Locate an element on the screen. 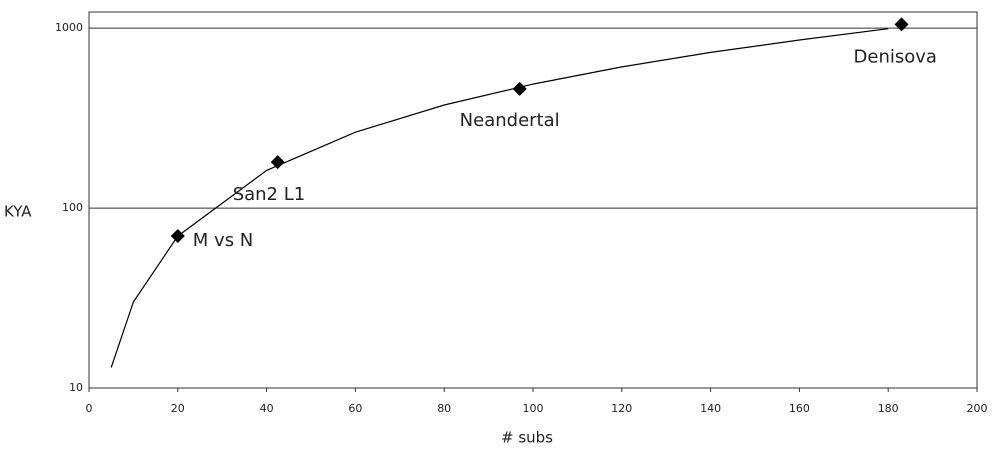  y-tick-label: 100 is located at coordinates (72, 207).